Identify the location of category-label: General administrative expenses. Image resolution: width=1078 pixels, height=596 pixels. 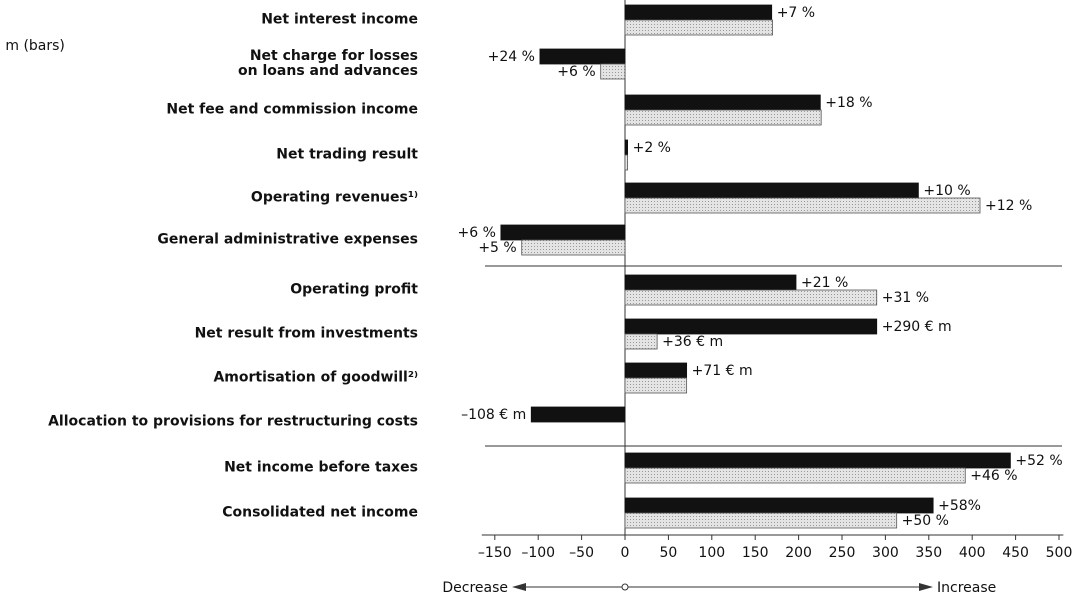
(287, 239).